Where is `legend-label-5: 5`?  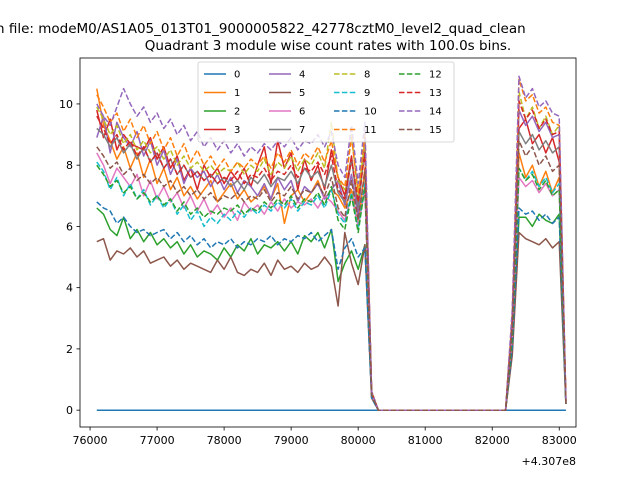
legend-label-5: 5 is located at coordinates (302, 93).